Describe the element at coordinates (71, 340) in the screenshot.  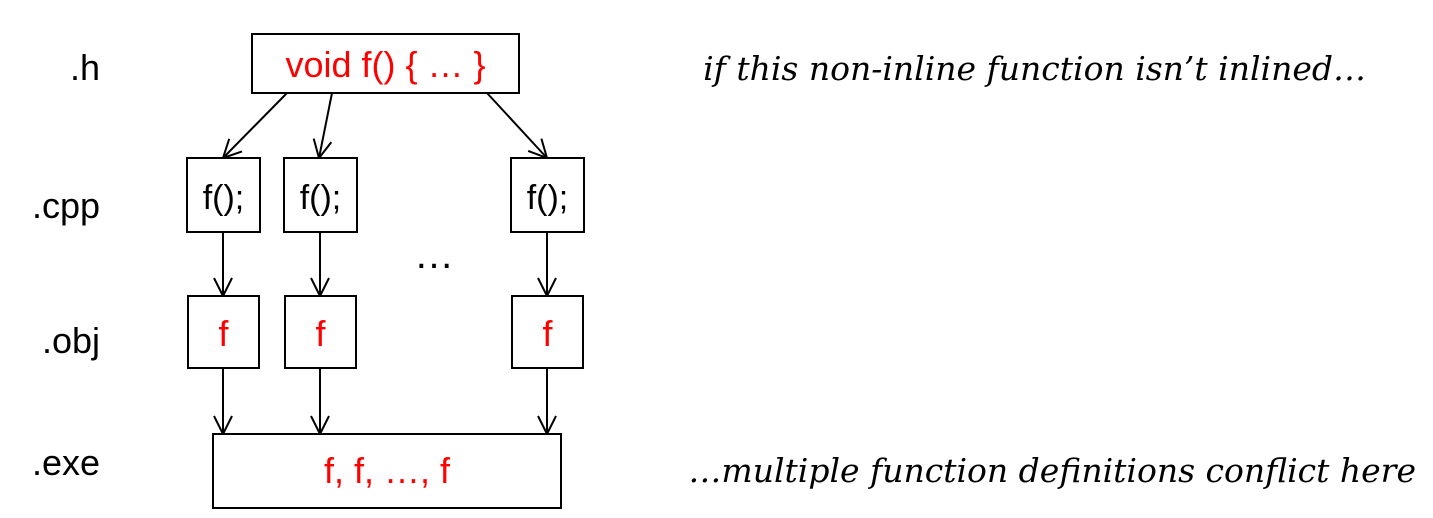
I see `layer-label-obj: .obj` at that location.